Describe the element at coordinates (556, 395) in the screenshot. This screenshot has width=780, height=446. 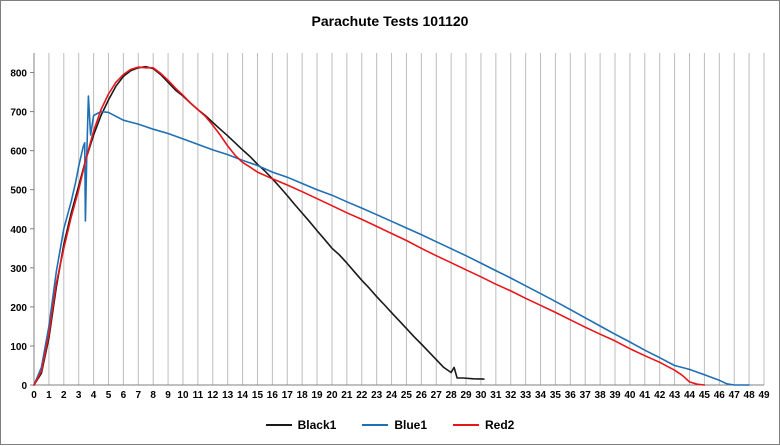
I see `x-tick-label: 35` at that location.